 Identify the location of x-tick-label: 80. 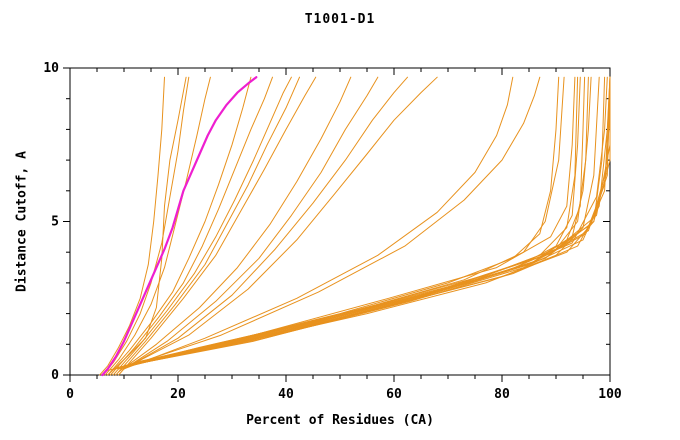
(502, 394).